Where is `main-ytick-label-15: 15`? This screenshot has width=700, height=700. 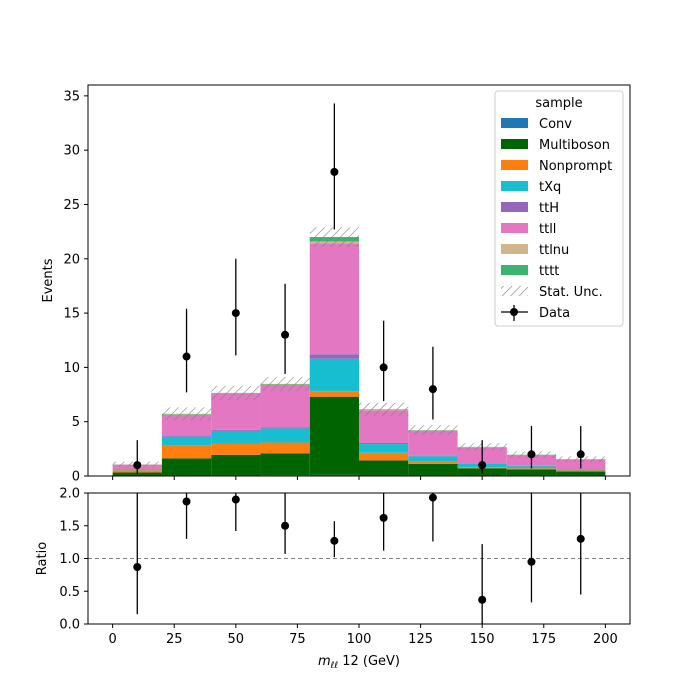
main-ytick-label-15: 15 is located at coordinates (71, 314).